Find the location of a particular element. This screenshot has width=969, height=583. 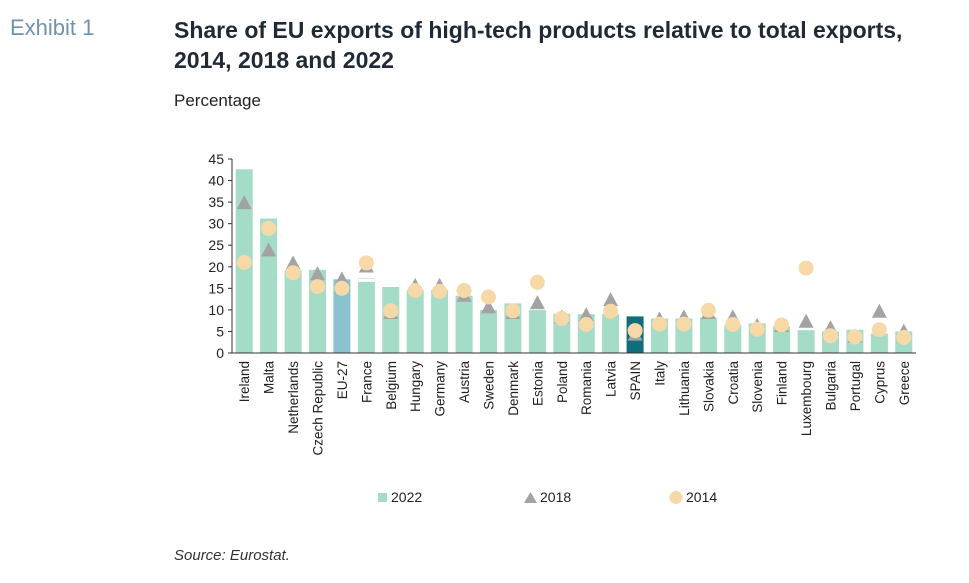

x-tick-label-croatia: Croatia is located at coordinates (733, 383).